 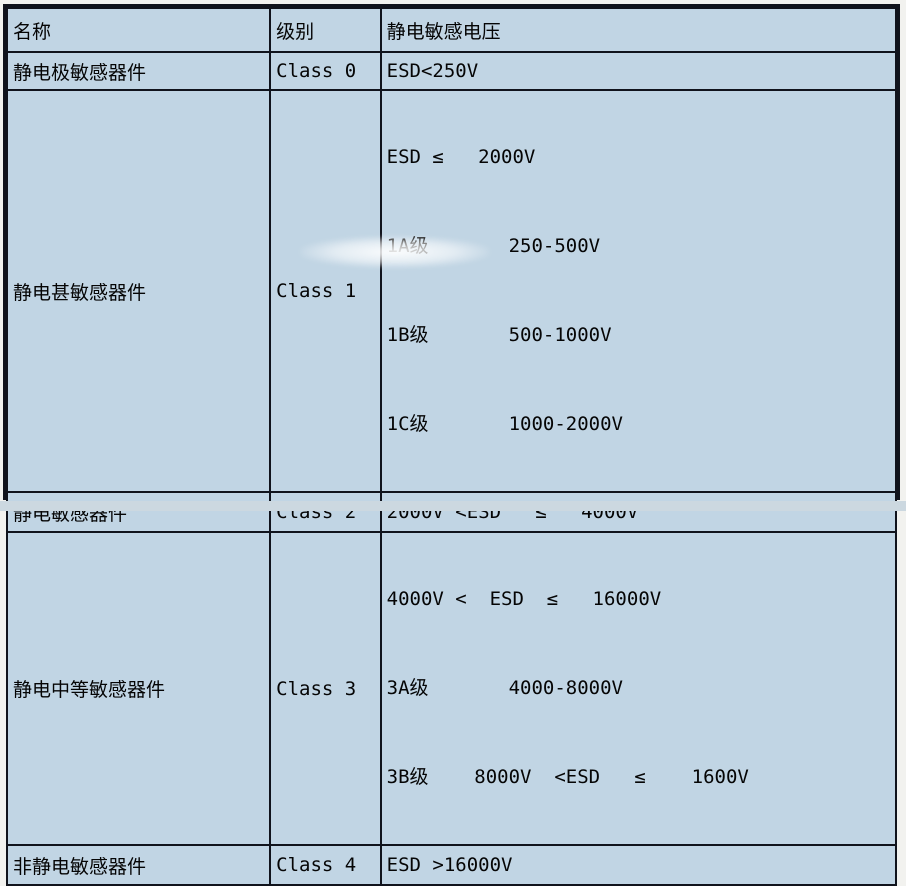 What do you see at coordinates (138, 512) in the screenshot?
I see `name-cell: 静电敏感器件` at bounding box center [138, 512].